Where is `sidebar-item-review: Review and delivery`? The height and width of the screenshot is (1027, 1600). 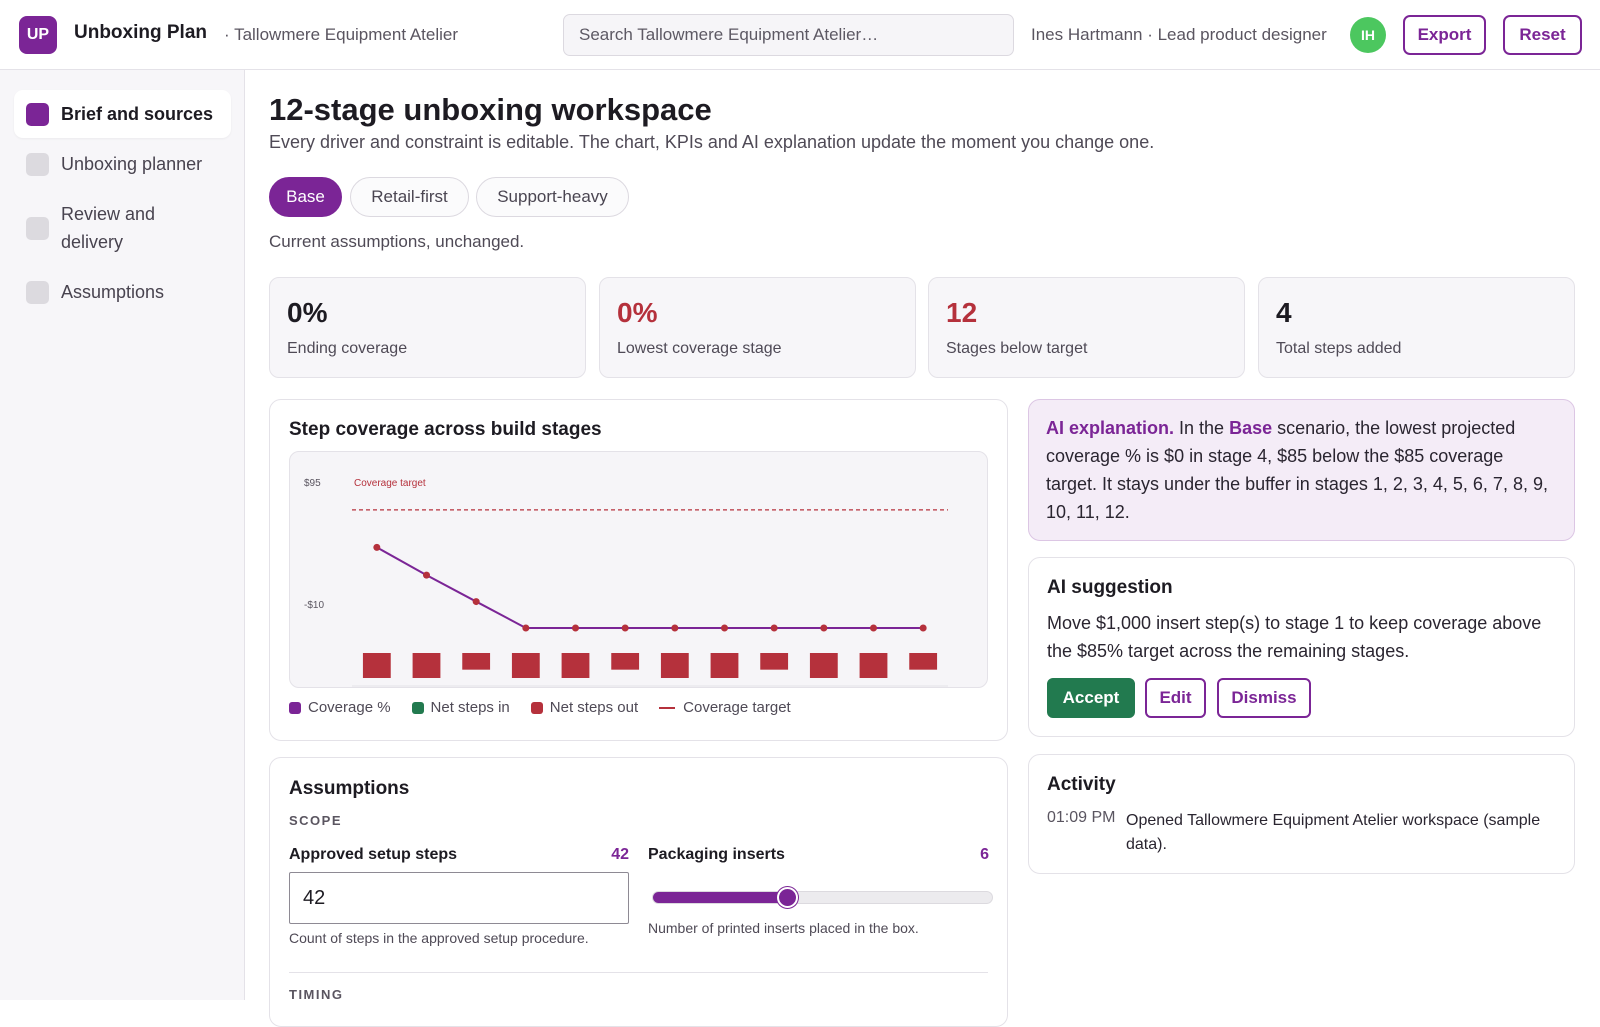
sidebar-item-review: Review and delivery is located at coordinates (114, 228).